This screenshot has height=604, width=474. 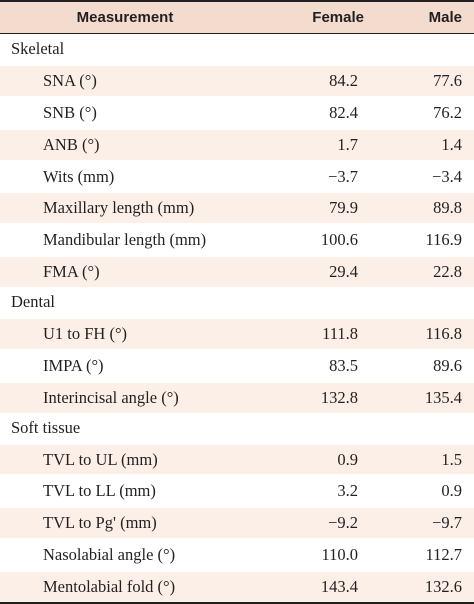 I want to click on table-row: Mandibular length (mm) 100.6 116.9, so click(x=237, y=240).